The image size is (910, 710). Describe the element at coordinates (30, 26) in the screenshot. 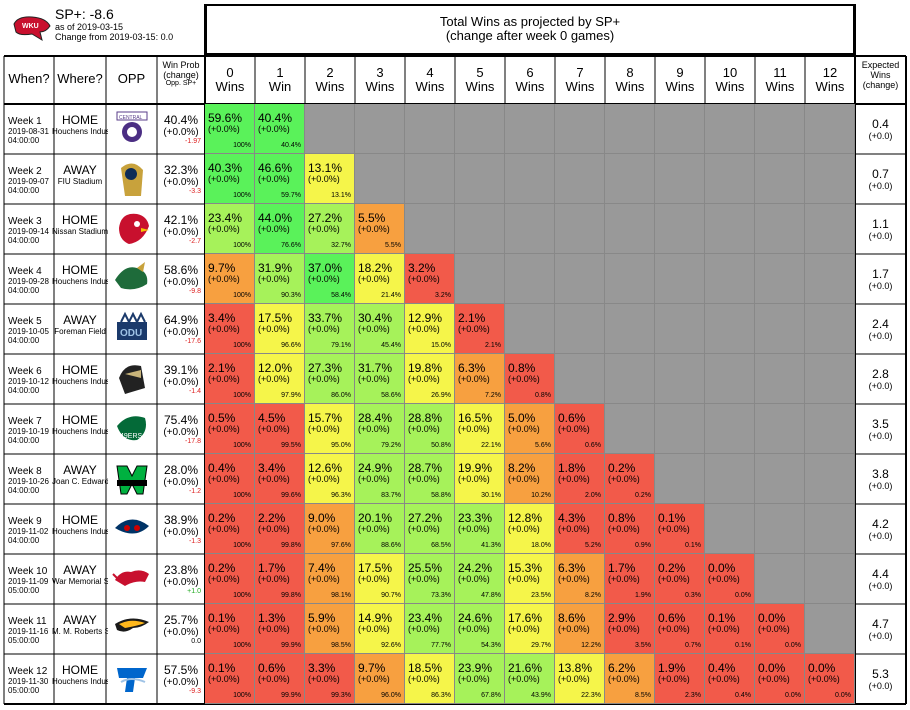

I see `svg-text: WKU` at that location.